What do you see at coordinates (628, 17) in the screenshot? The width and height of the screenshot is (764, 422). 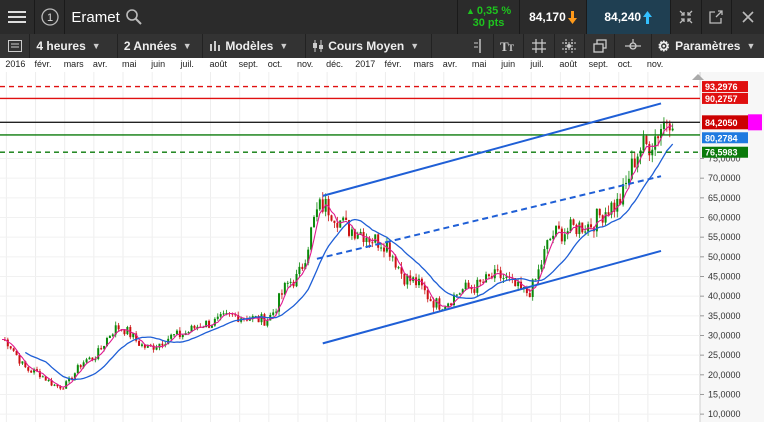 I see `ask-price: 84,240` at bounding box center [628, 17].